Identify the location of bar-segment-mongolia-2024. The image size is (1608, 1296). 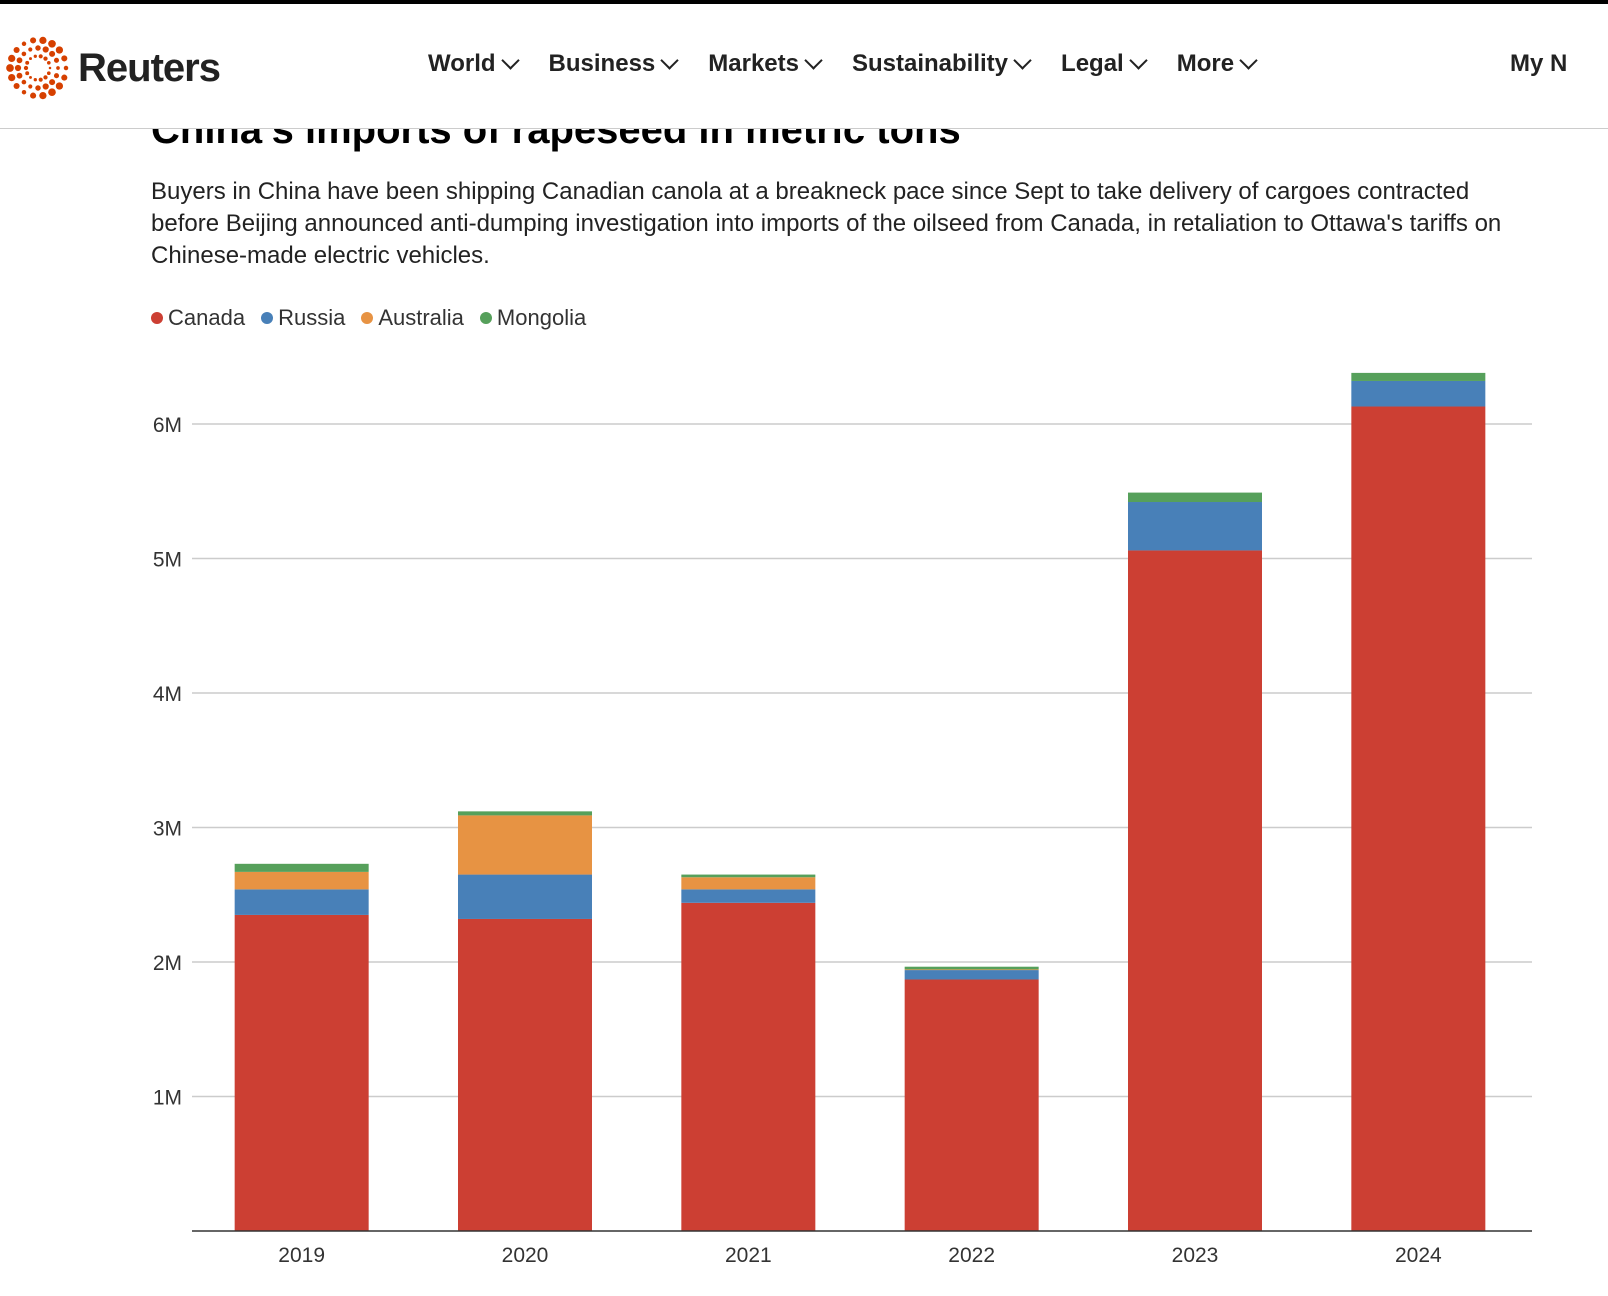
(1418, 376).